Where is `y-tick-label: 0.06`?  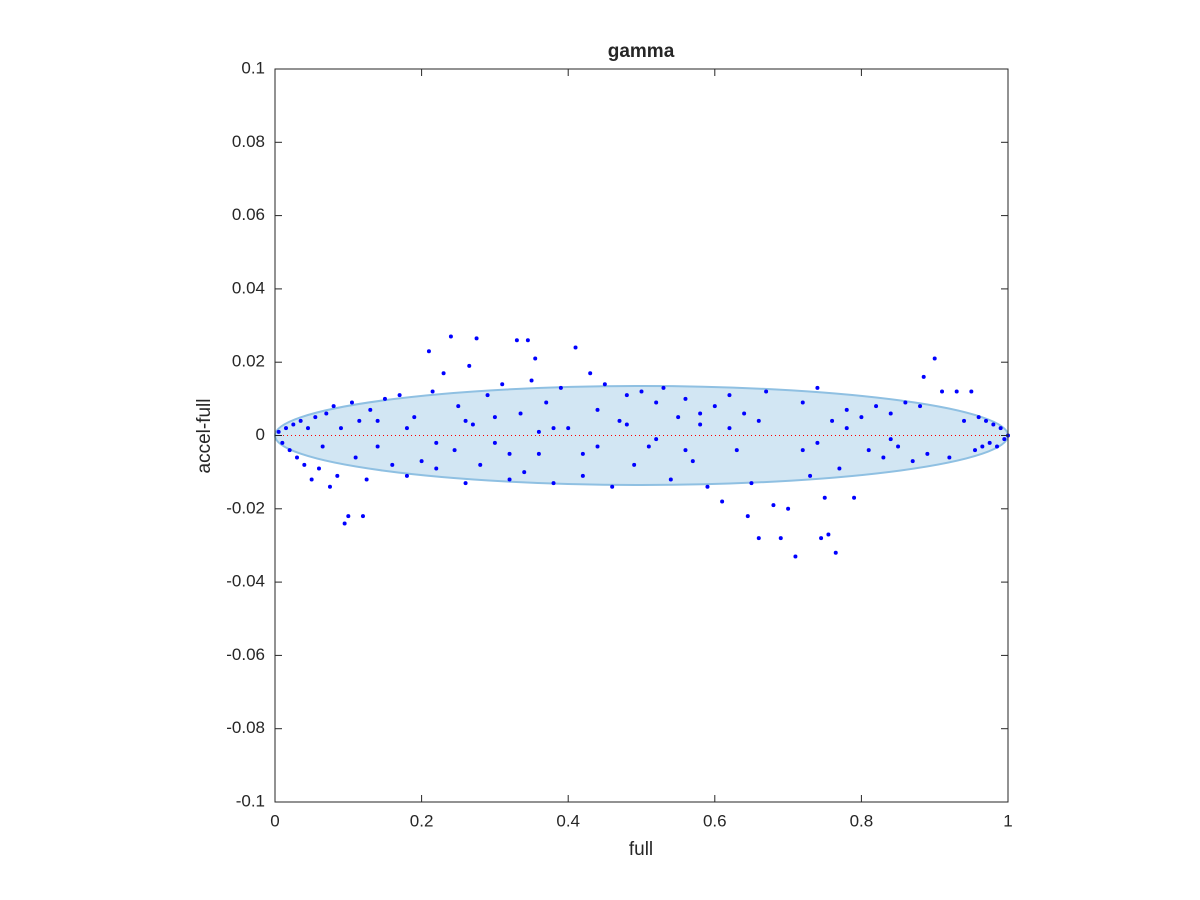 y-tick-label: 0.06 is located at coordinates (248, 214).